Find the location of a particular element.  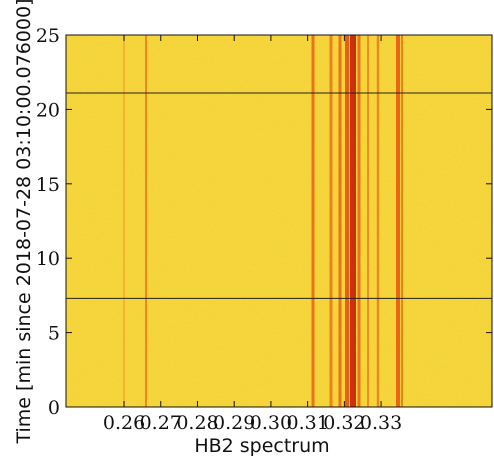

x-tick-label: 0.33 is located at coordinates (381, 423).